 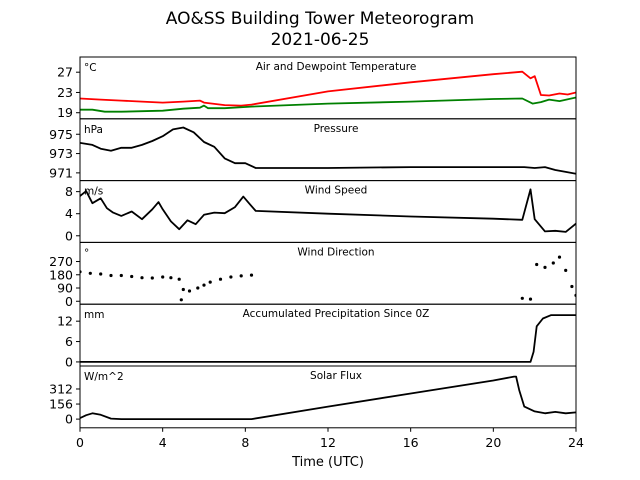 I want to click on x-axis: 0 4 8 12 16 20 24, so click(x=330, y=438).